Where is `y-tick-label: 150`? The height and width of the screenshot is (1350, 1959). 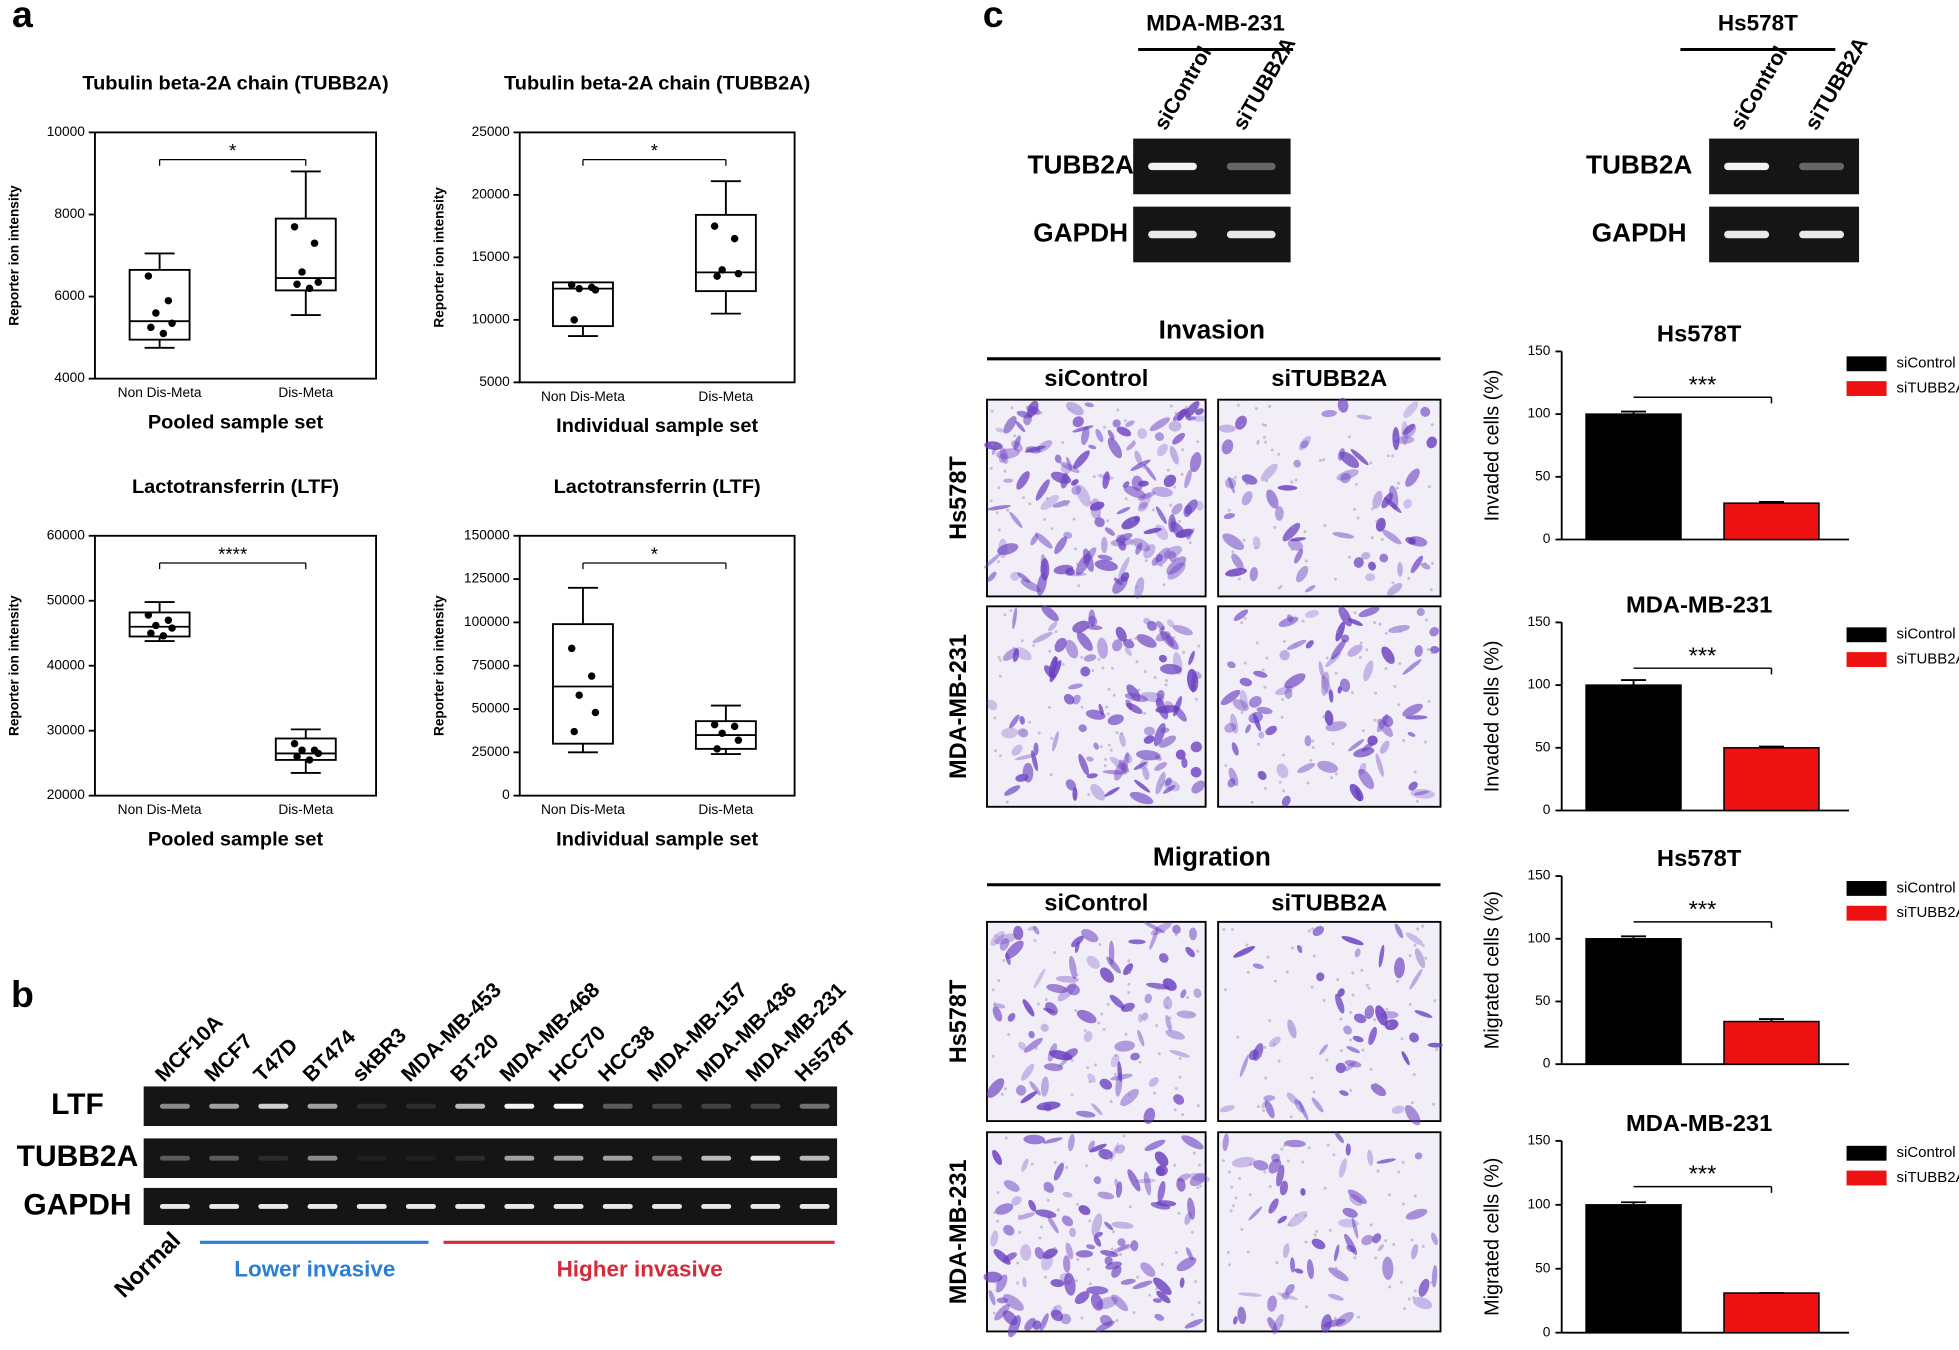 y-tick-label: 150 is located at coordinates (1539, 875).